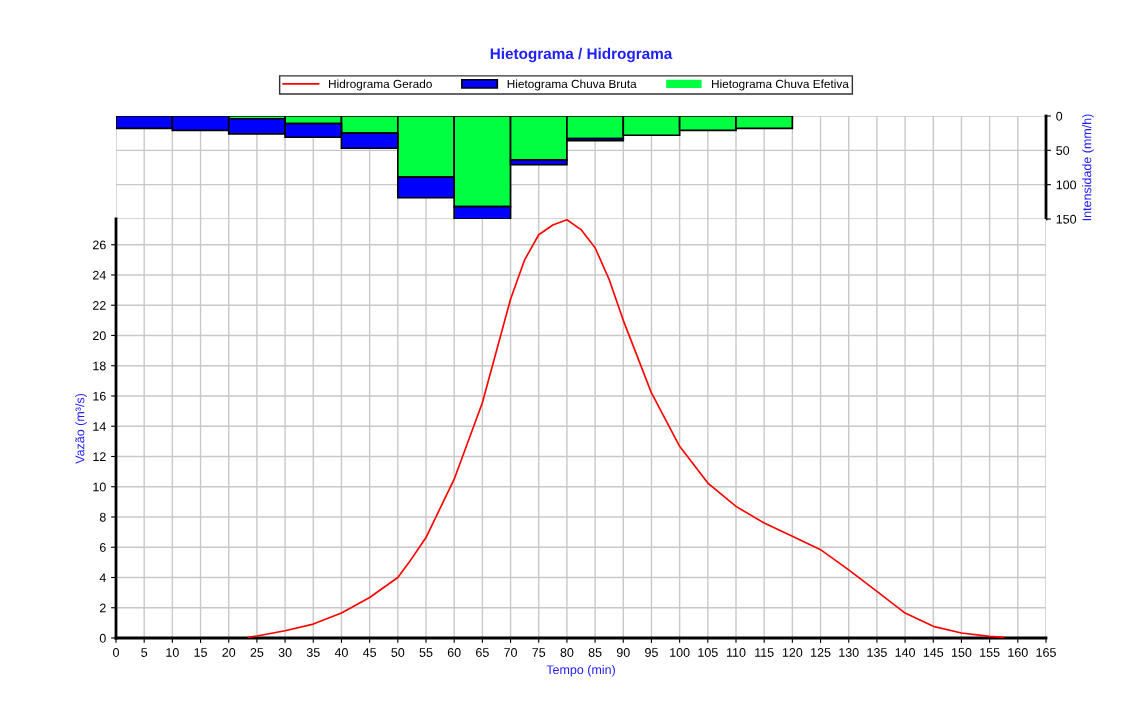 The width and height of the screenshot is (1132, 701). What do you see at coordinates (99, 487) in the screenshot?
I see `y-tick-label: 10` at bounding box center [99, 487].